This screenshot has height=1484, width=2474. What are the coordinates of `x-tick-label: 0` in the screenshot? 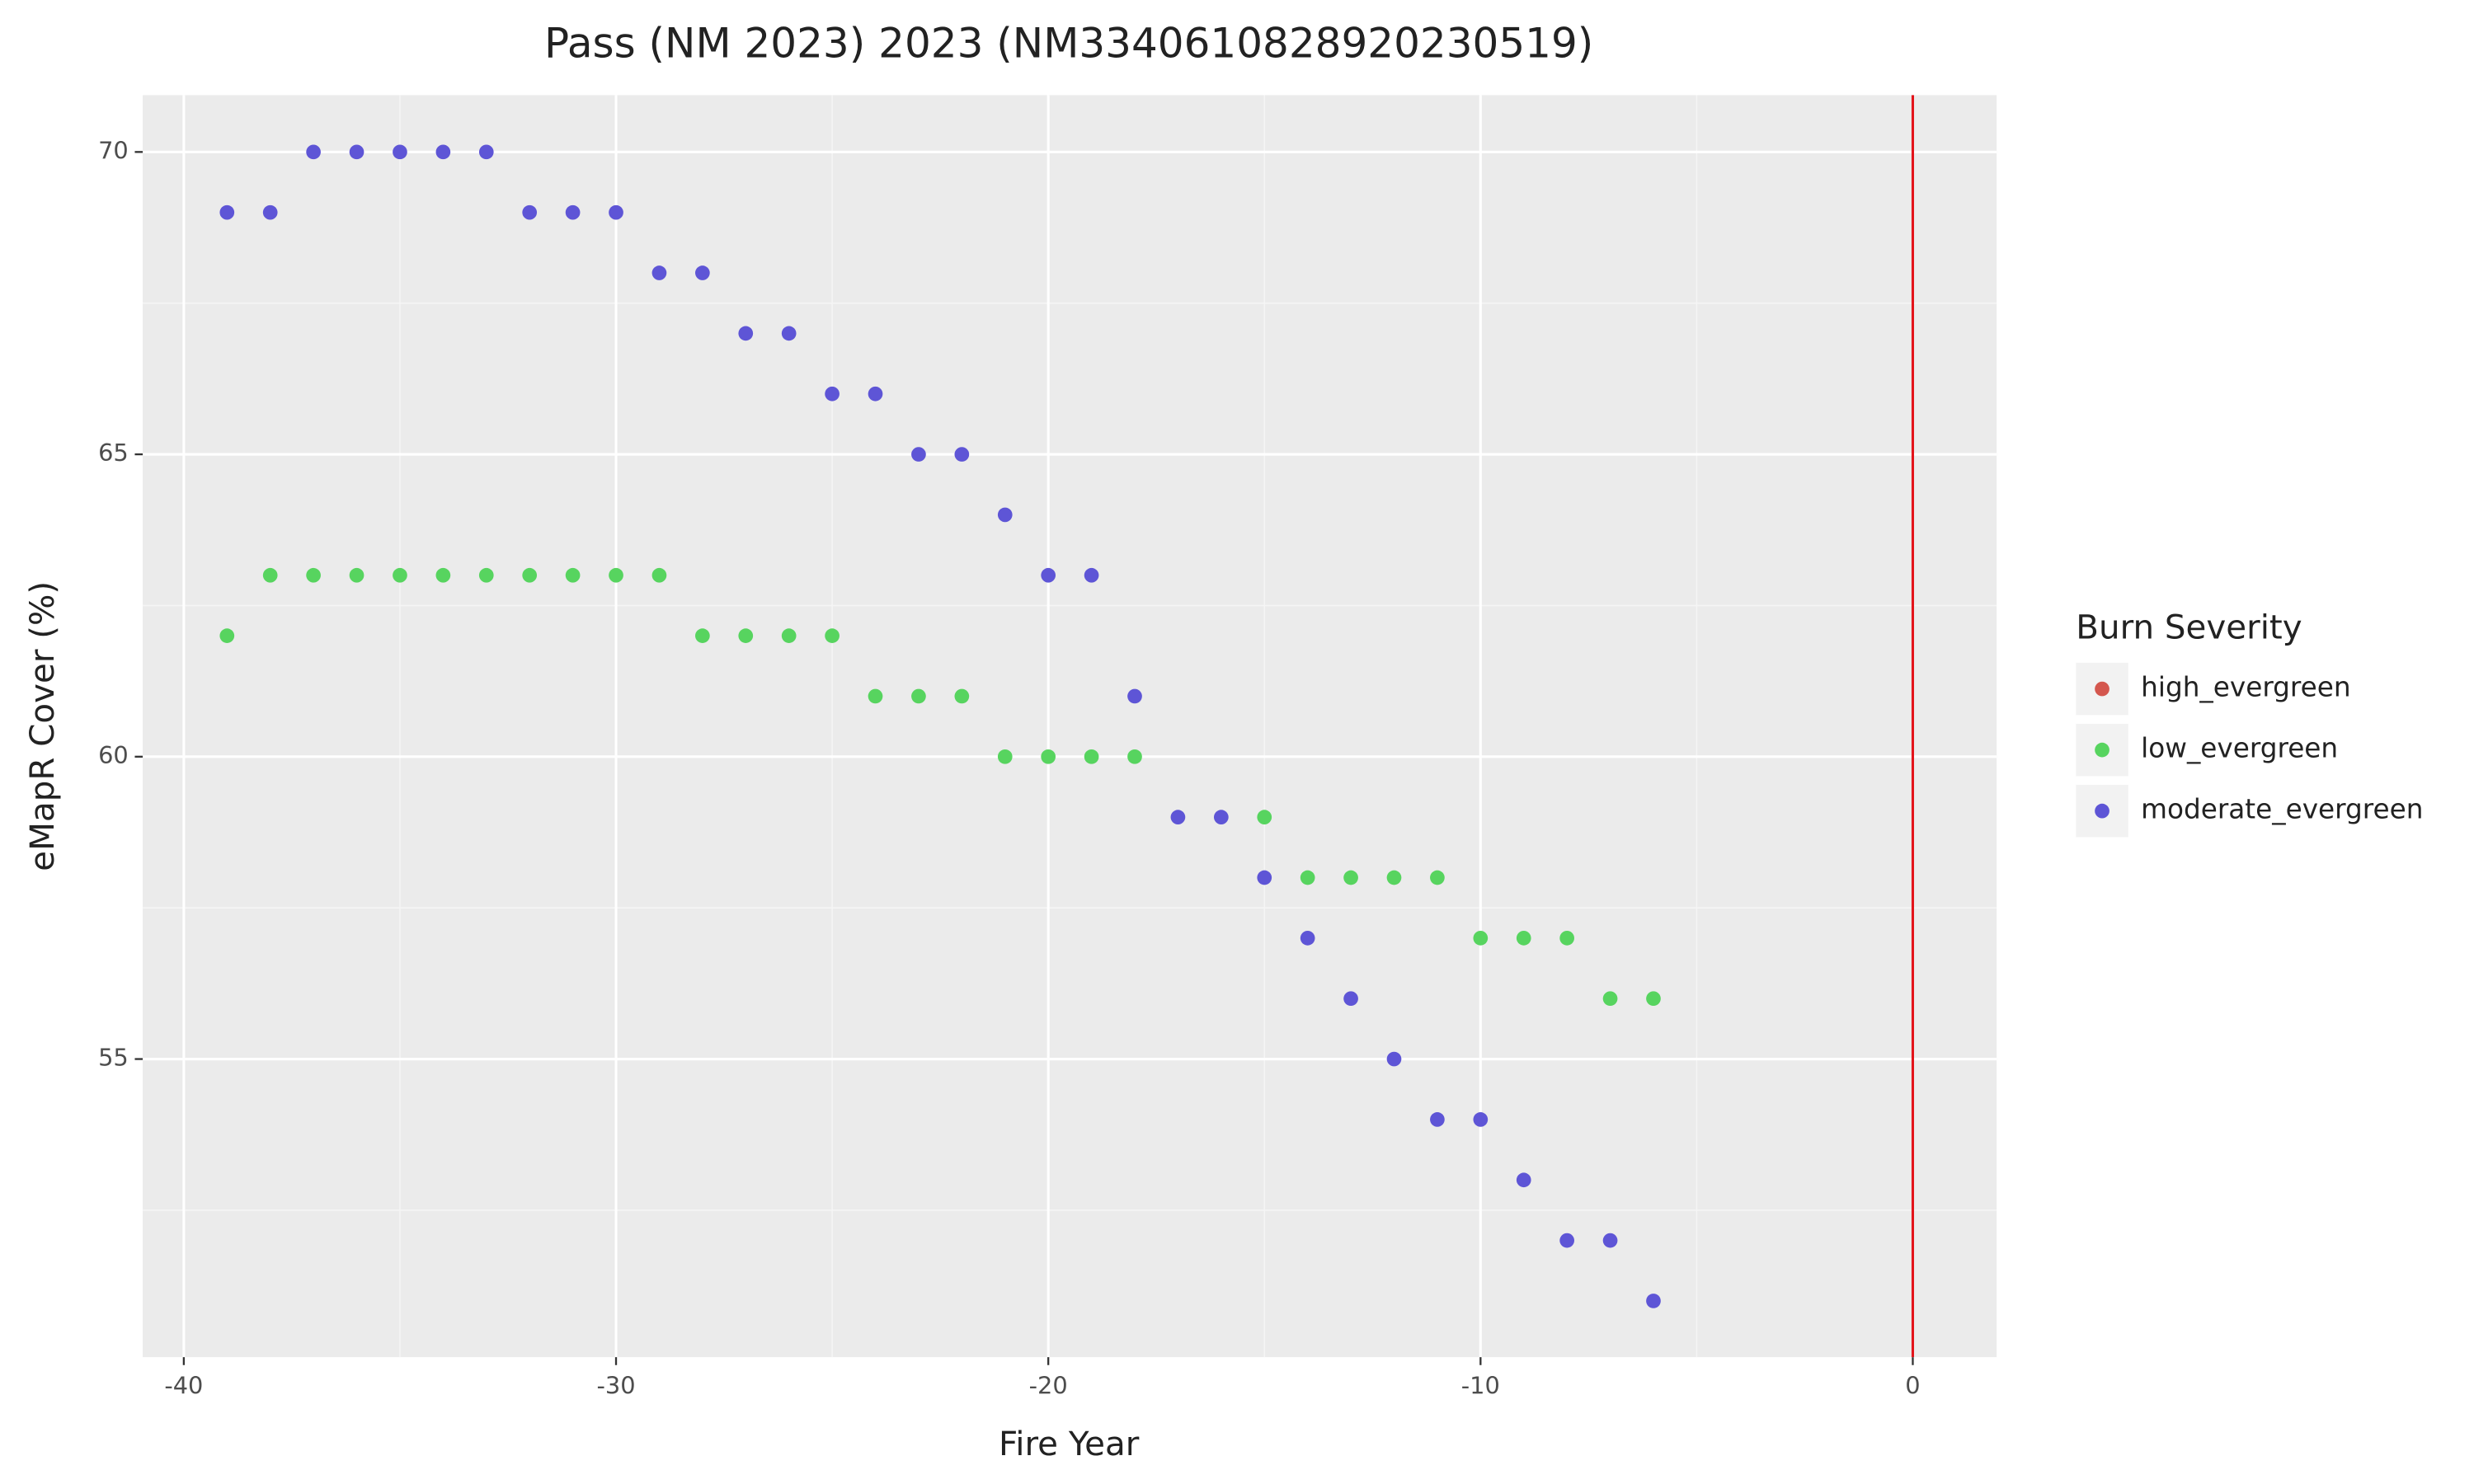 It's located at (1912, 1386).